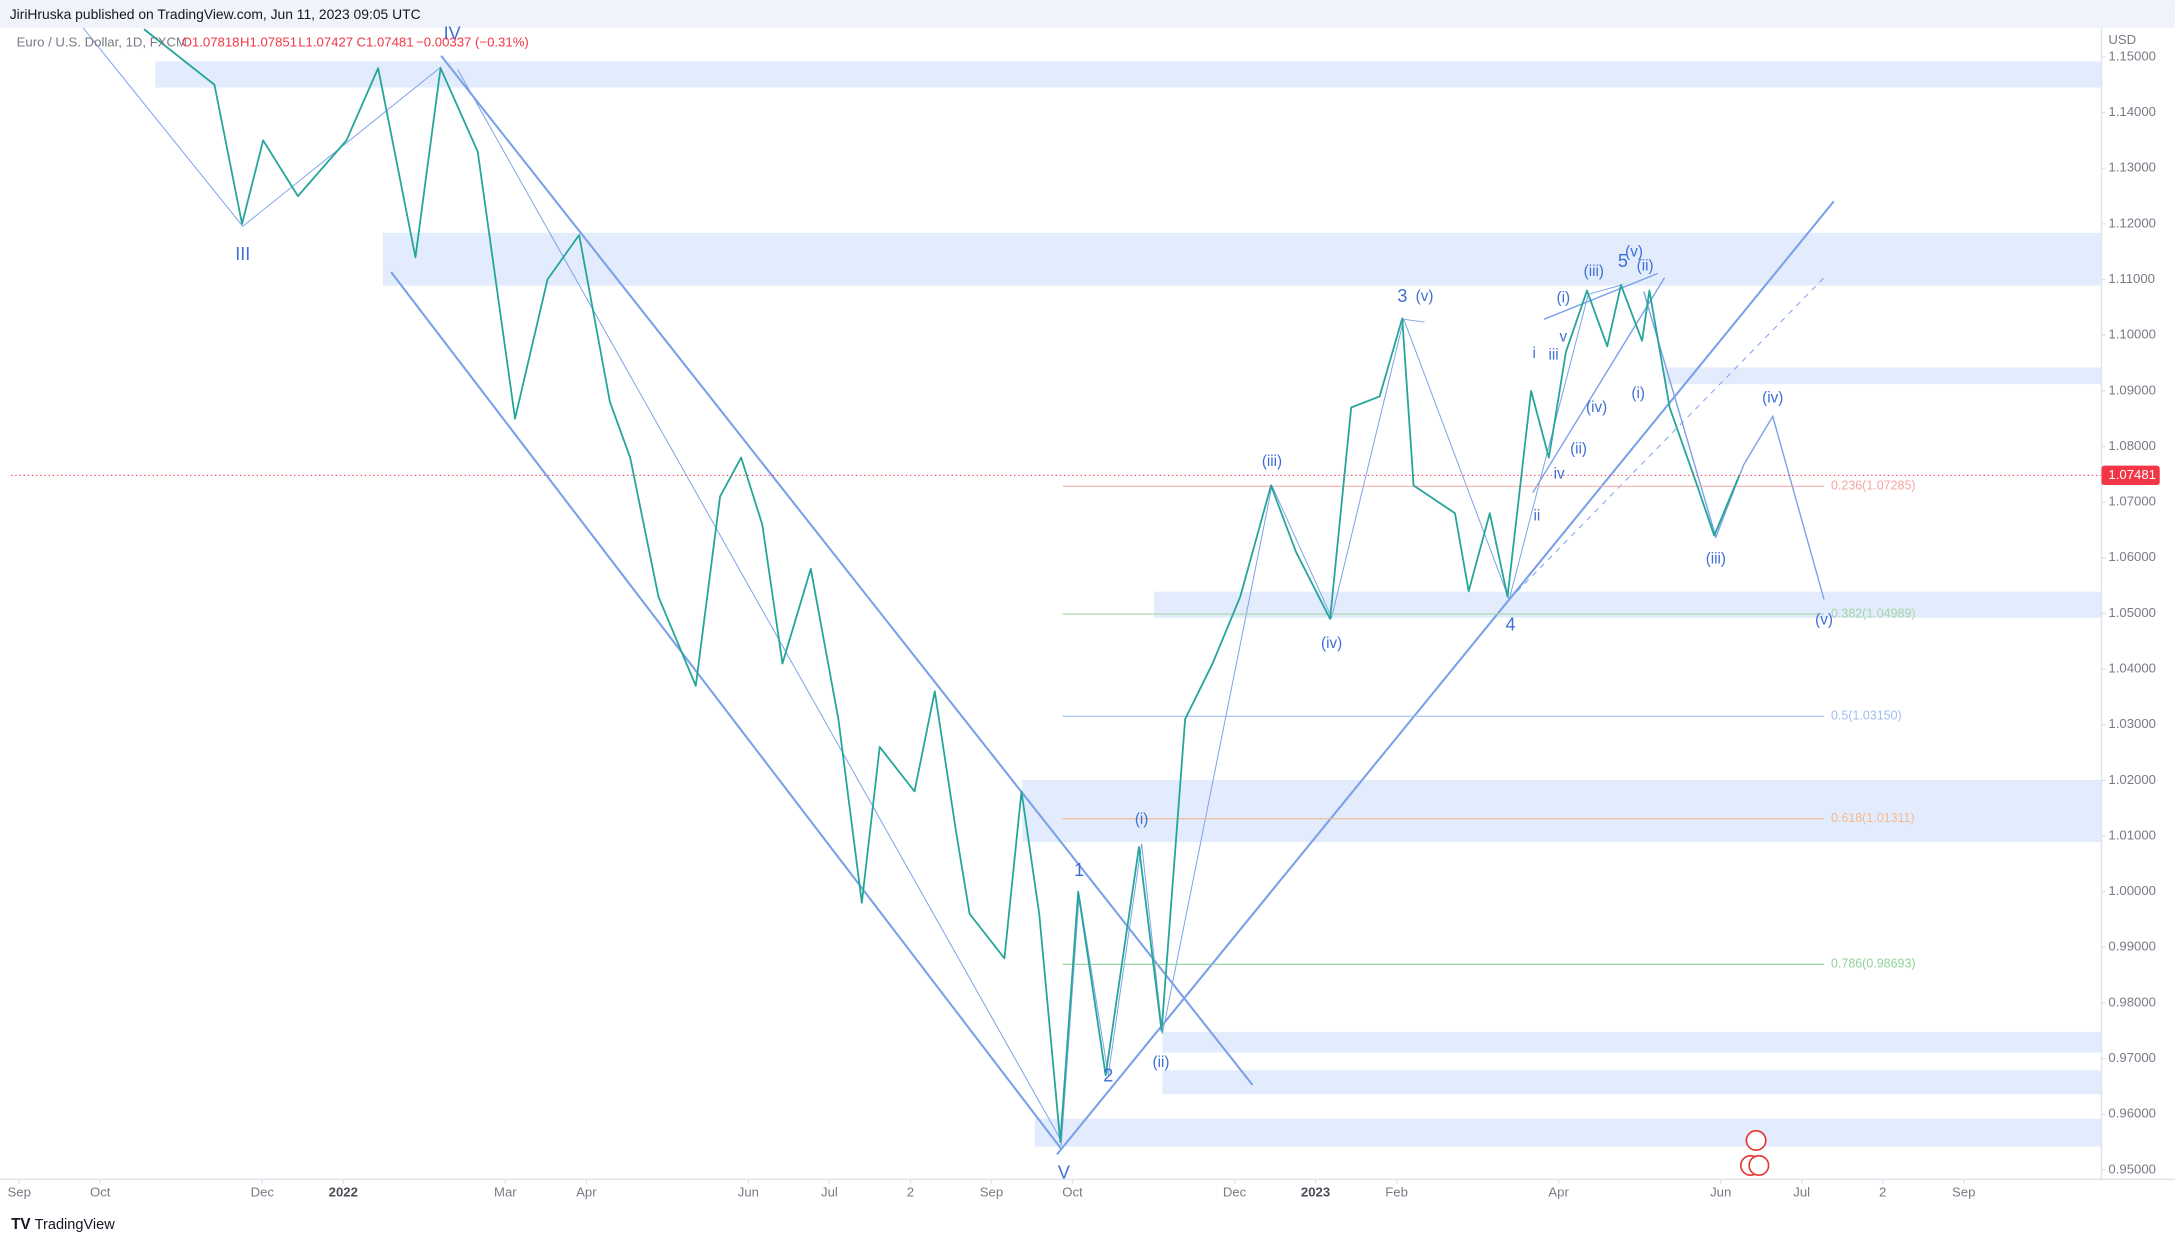 This screenshot has width=2175, height=1242. Describe the element at coordinates (1873, 486) in the screenshot. I see `fib-label: 0.236(1.07285)` at that location.